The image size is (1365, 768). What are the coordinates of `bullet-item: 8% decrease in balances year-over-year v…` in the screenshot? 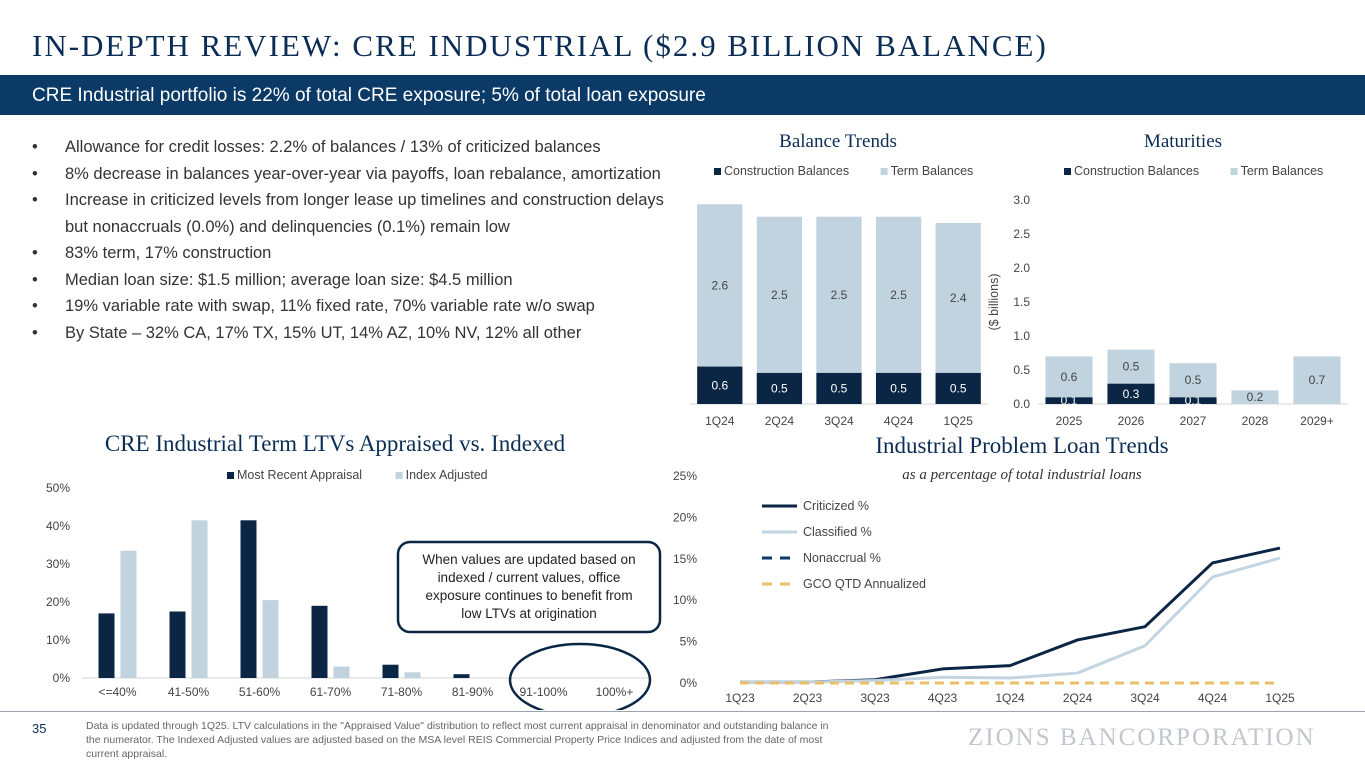 It's located at (352, 174).